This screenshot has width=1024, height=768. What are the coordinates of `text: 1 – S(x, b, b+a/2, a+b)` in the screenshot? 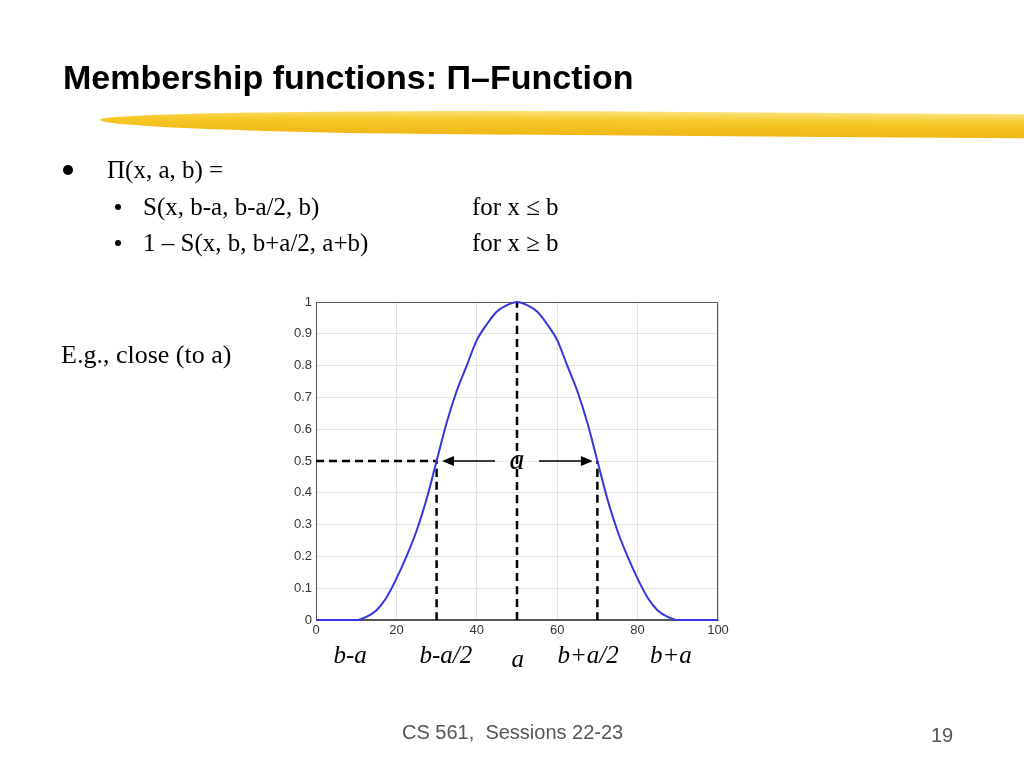 It's located at (256, 243).